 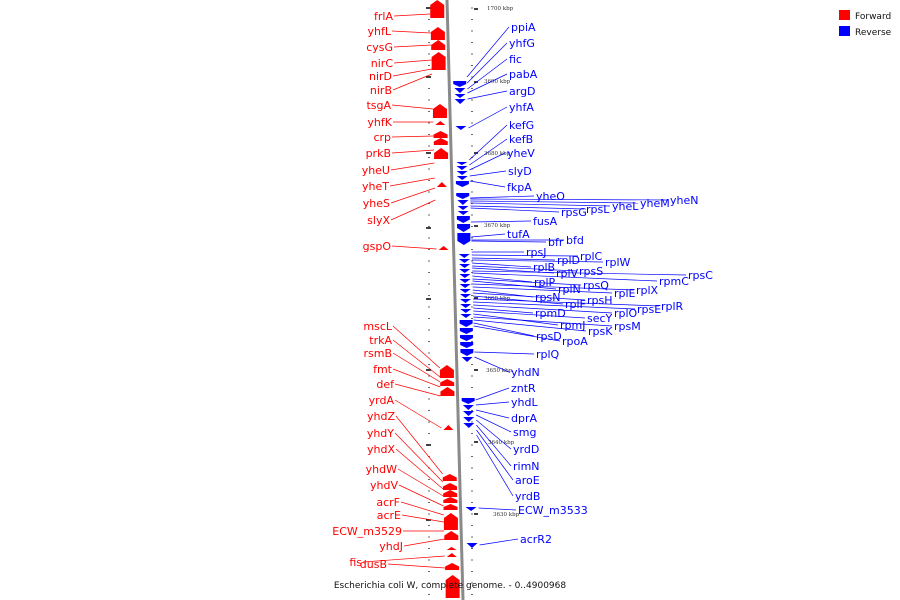 I want to click on gene-label-ecw-m3529: ECW_m3529, so click(x=367, y=531).